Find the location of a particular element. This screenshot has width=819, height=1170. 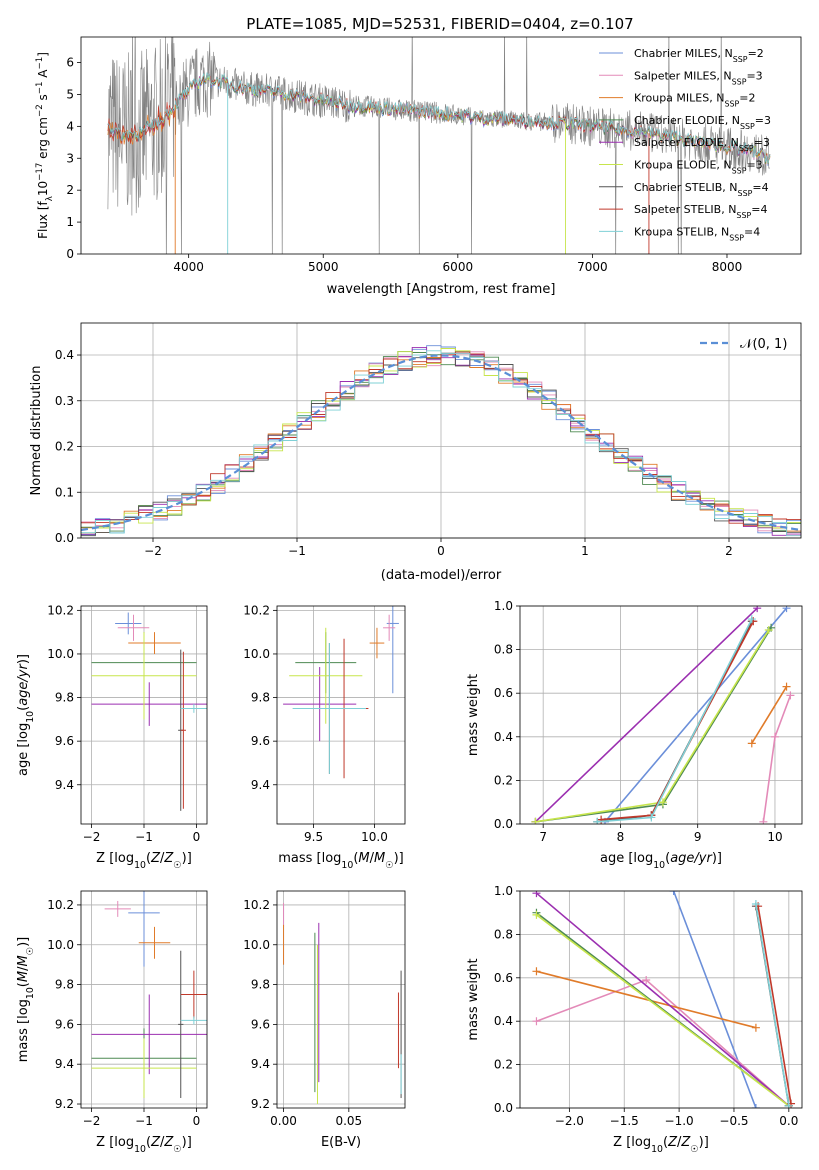

y-tick-label: 0.4 is located at coordinates (503, 737).